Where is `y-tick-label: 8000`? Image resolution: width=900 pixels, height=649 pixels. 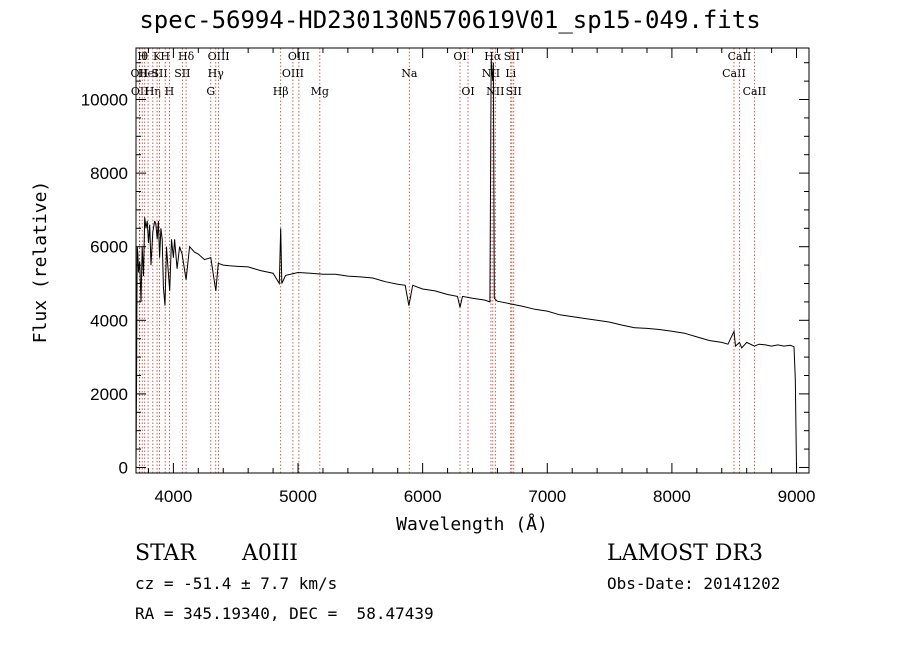
y-tick-label: 8000 is located at coordinates (109, 173).